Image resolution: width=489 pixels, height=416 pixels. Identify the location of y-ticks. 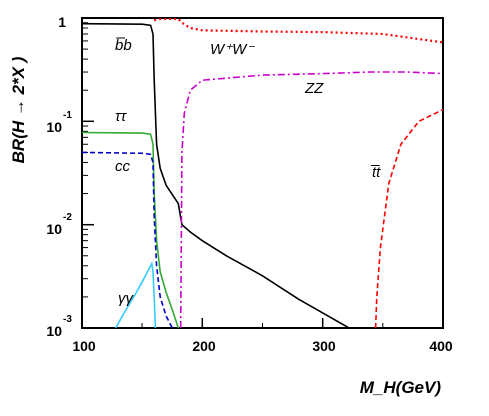
(88, 173).